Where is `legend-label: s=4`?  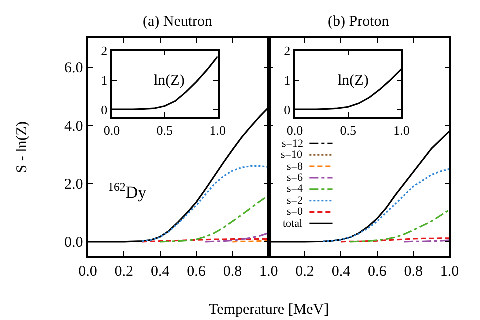
legend-label: s=4 is located at coordinates (295, 189).